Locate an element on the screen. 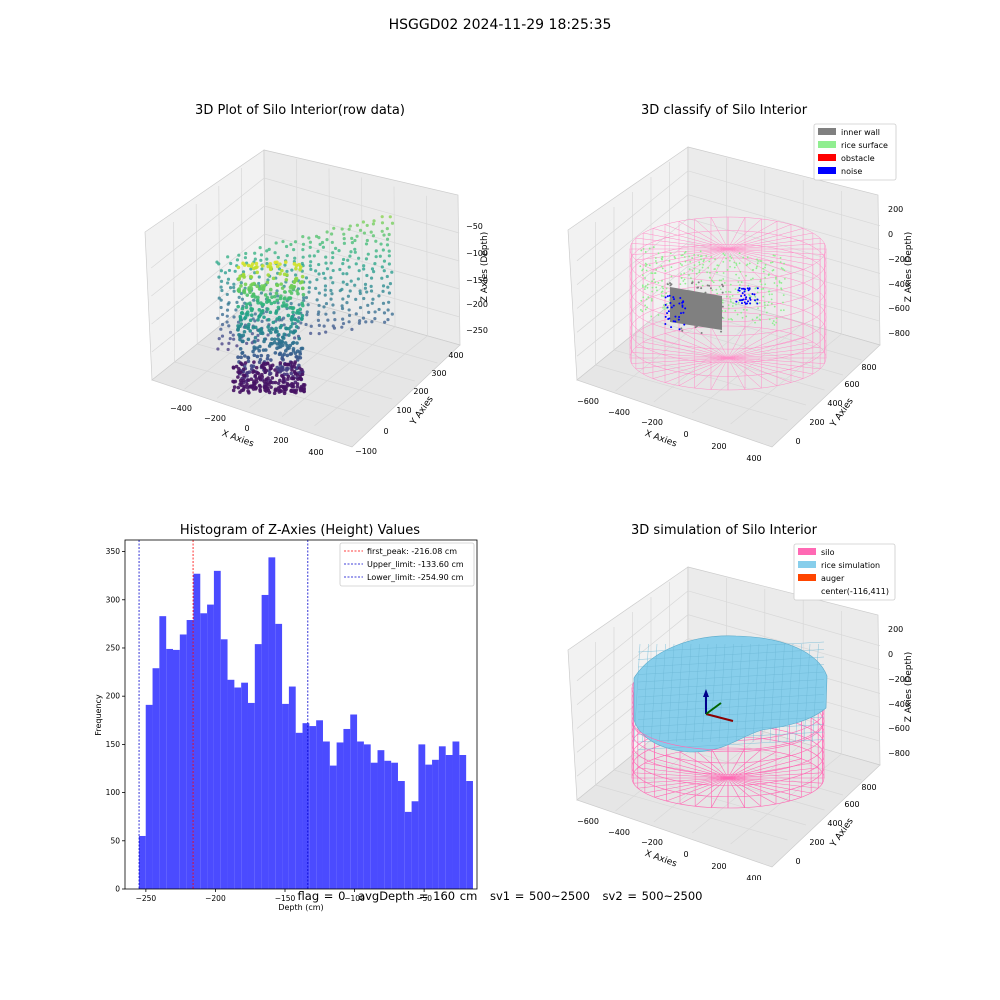  legend: inner wall rice surface obstacle noise is located at coordinates (855, 152).